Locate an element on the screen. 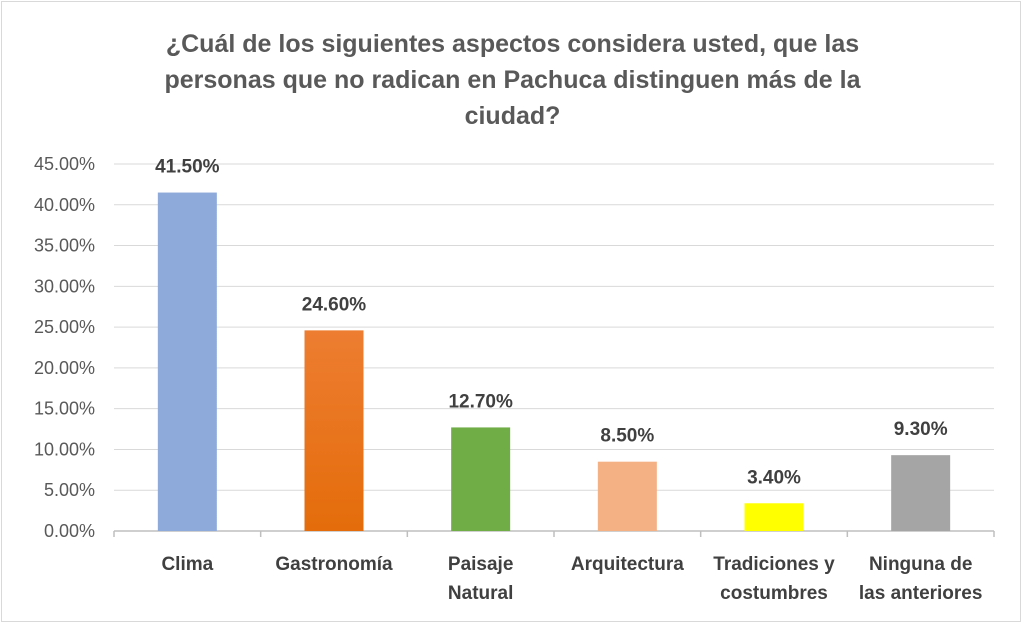  x-tick-label: Ninguna de is located at coordinates (920, 564).